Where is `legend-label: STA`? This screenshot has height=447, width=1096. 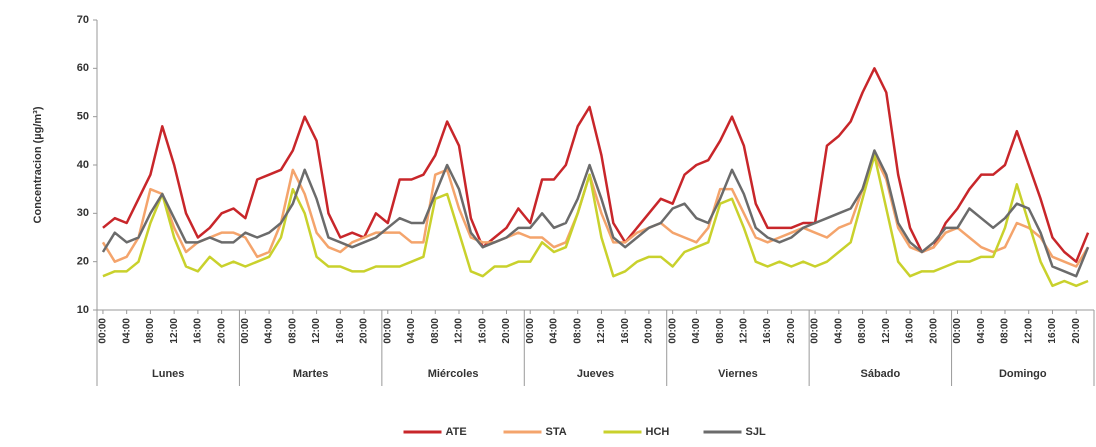 legend-label: STA is located at coordinates (556, 432).